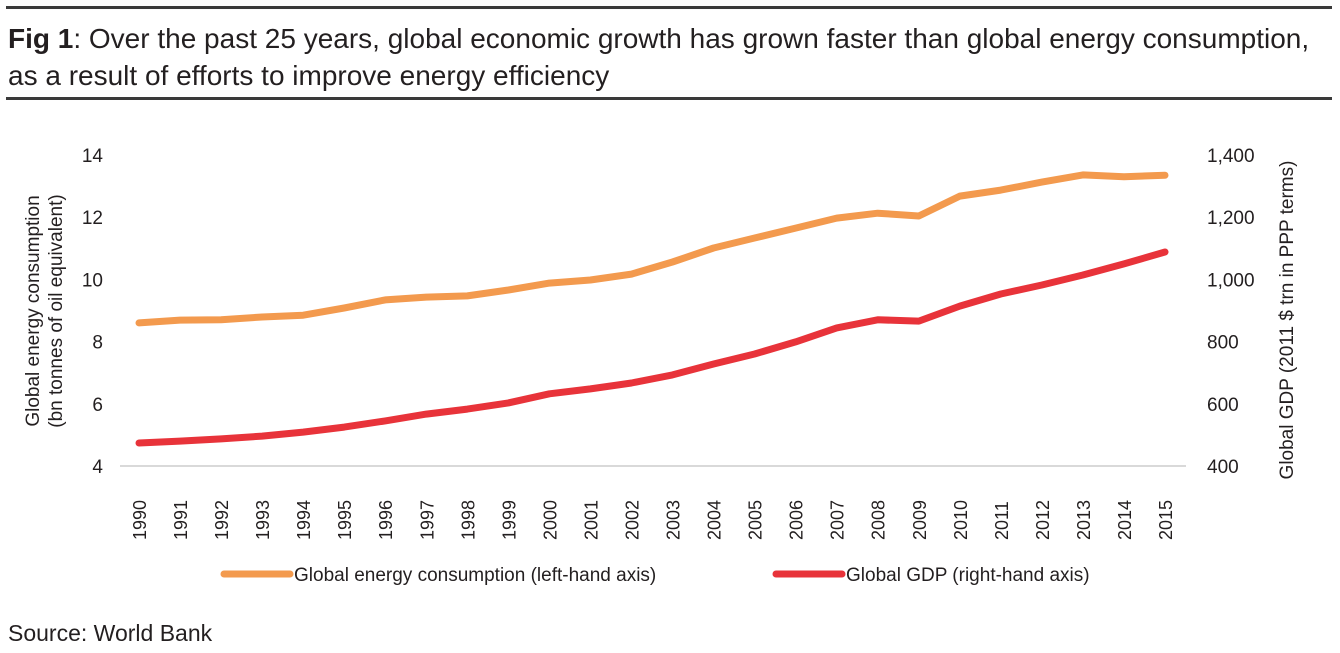  I want to click on legend-label: Global GDP (right-hand axis), so click(968, 575).